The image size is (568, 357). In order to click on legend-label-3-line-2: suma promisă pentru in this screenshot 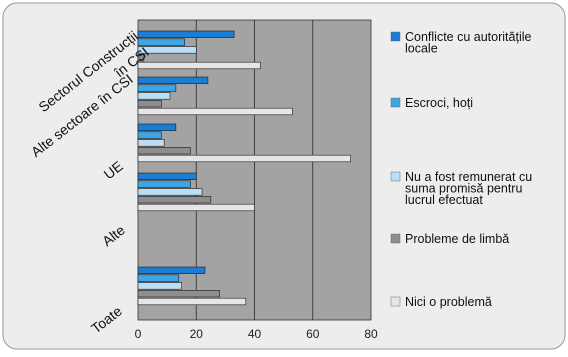, I will do `click(463, 189)`.